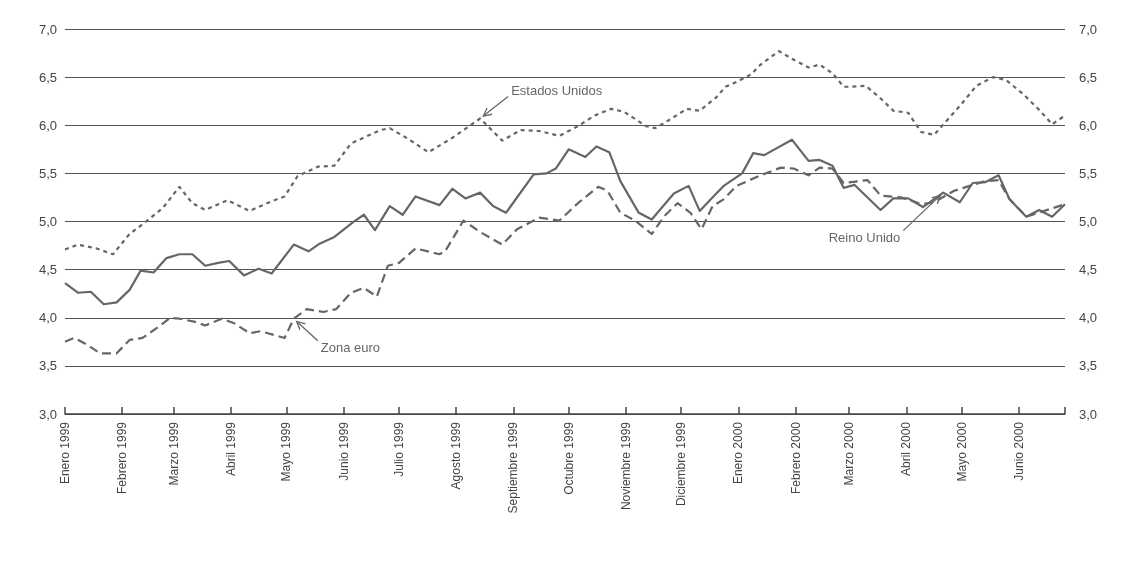 The width and height of the screenshot is (1125, 563). What do you see at coordinates (47, 125) in the screenshot?
I see `y-tick-label: 6,0` at bounding box center [47, 125].